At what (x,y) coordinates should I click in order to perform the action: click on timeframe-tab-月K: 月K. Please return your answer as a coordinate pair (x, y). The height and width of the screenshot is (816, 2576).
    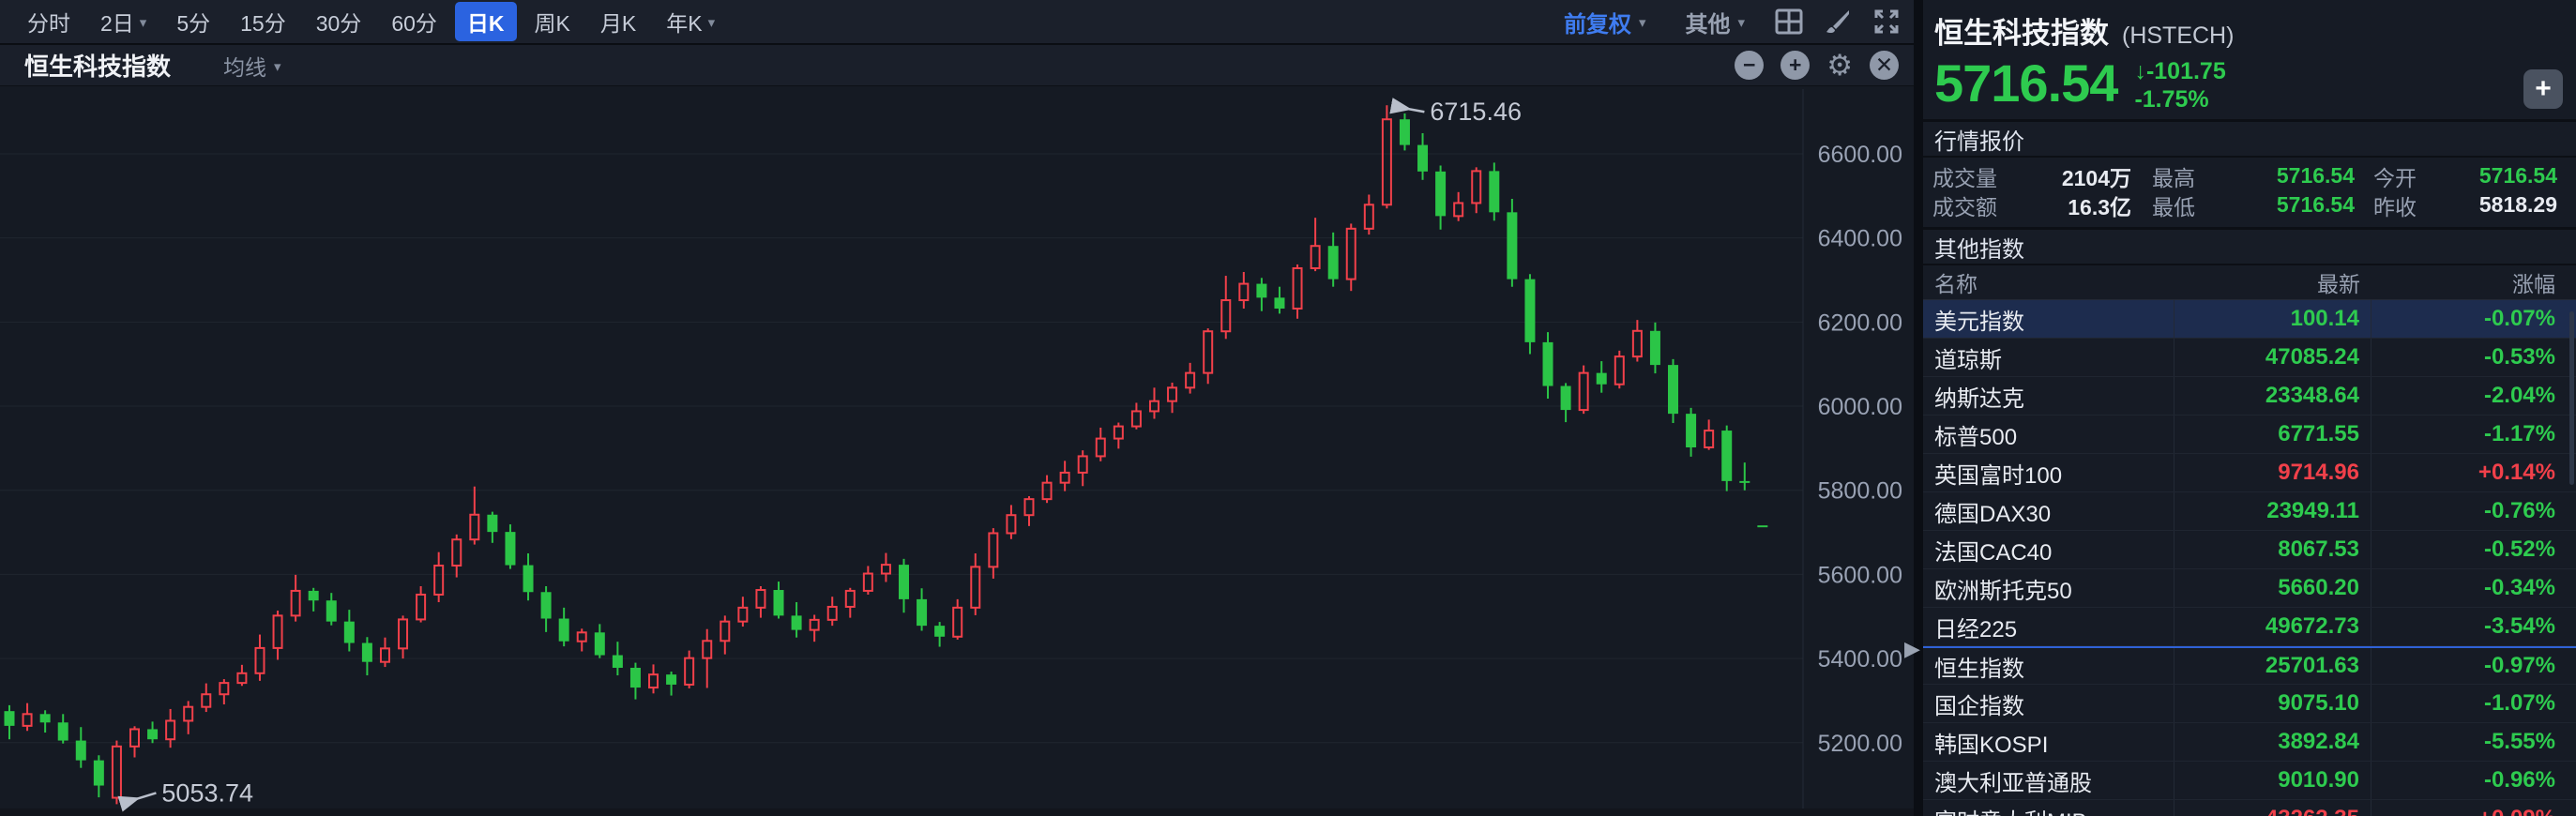
    Looking at the image, I should click on (618, 23).